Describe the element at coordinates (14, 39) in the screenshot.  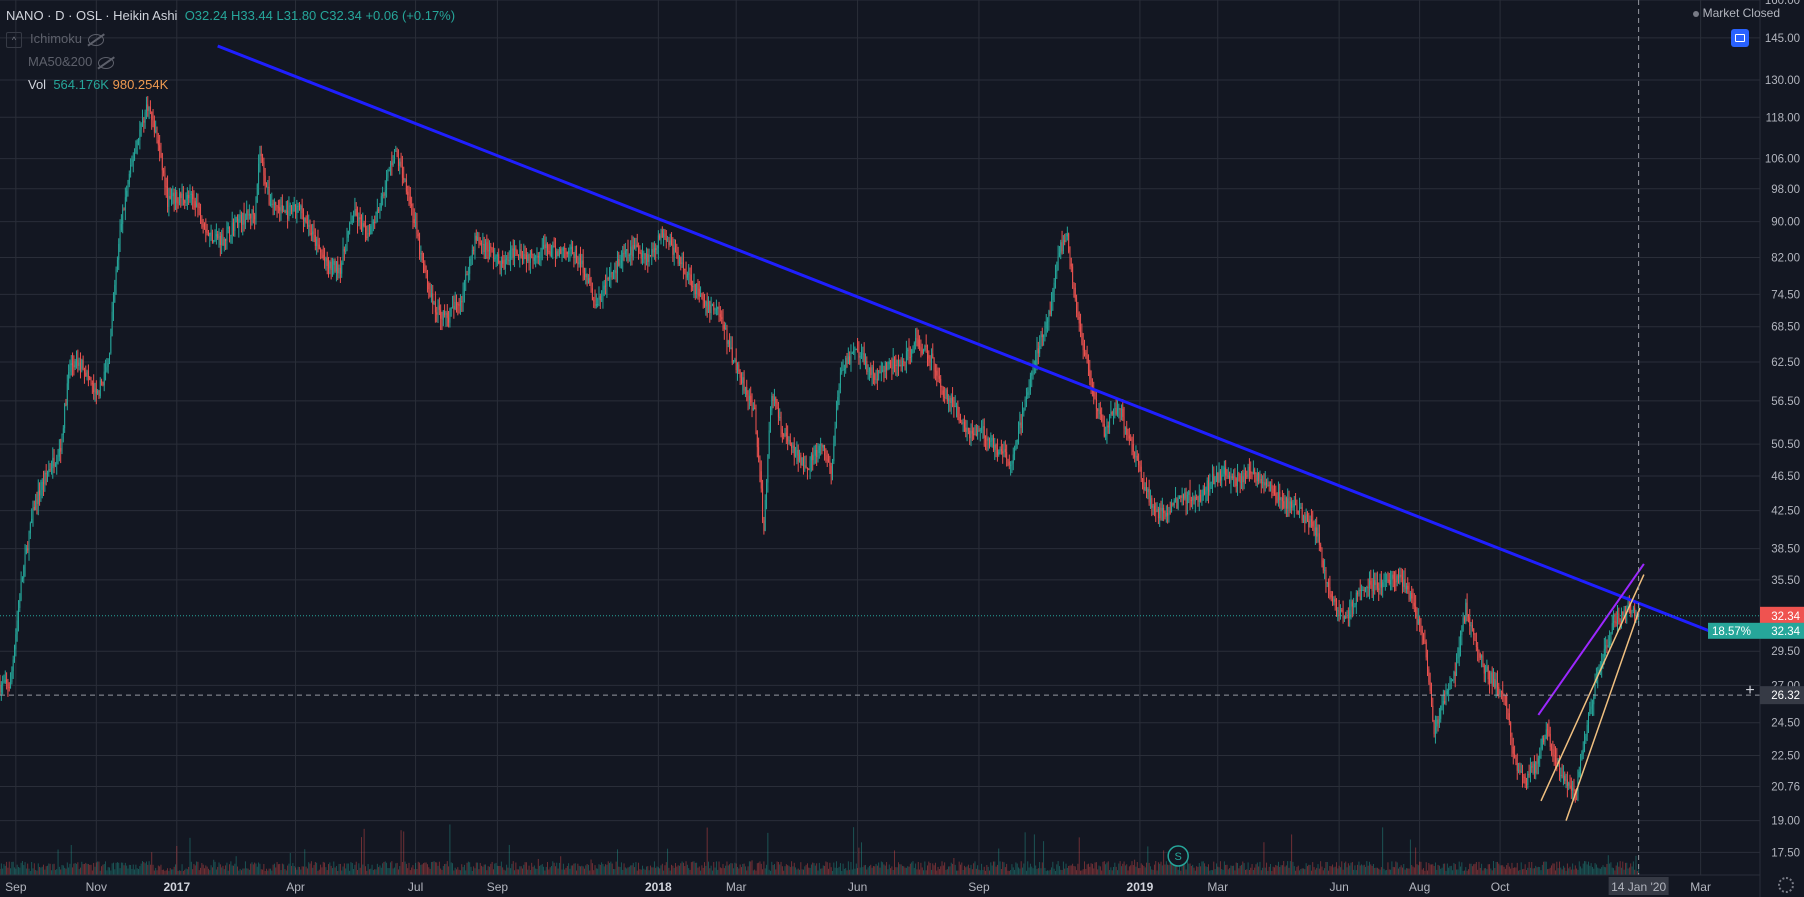
I see `chevron-up-icon: ^` at that location.